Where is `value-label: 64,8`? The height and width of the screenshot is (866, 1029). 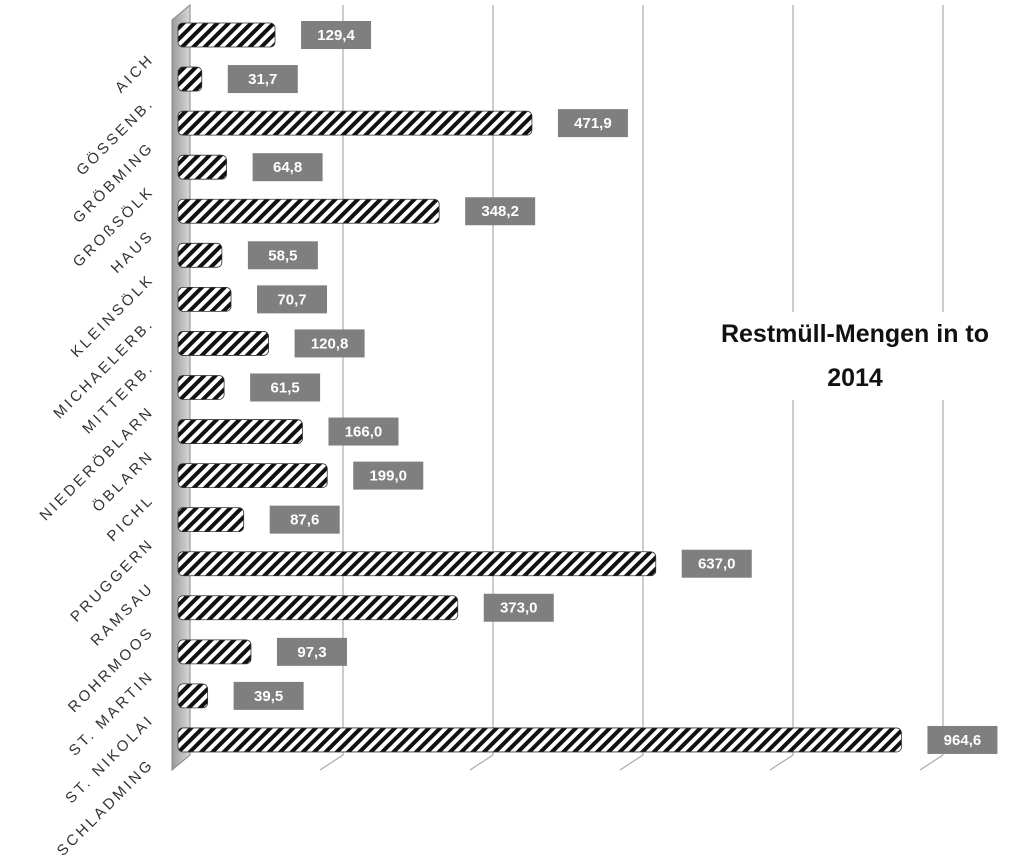
value-label: 64,8 is located at coordinates (287, 167).